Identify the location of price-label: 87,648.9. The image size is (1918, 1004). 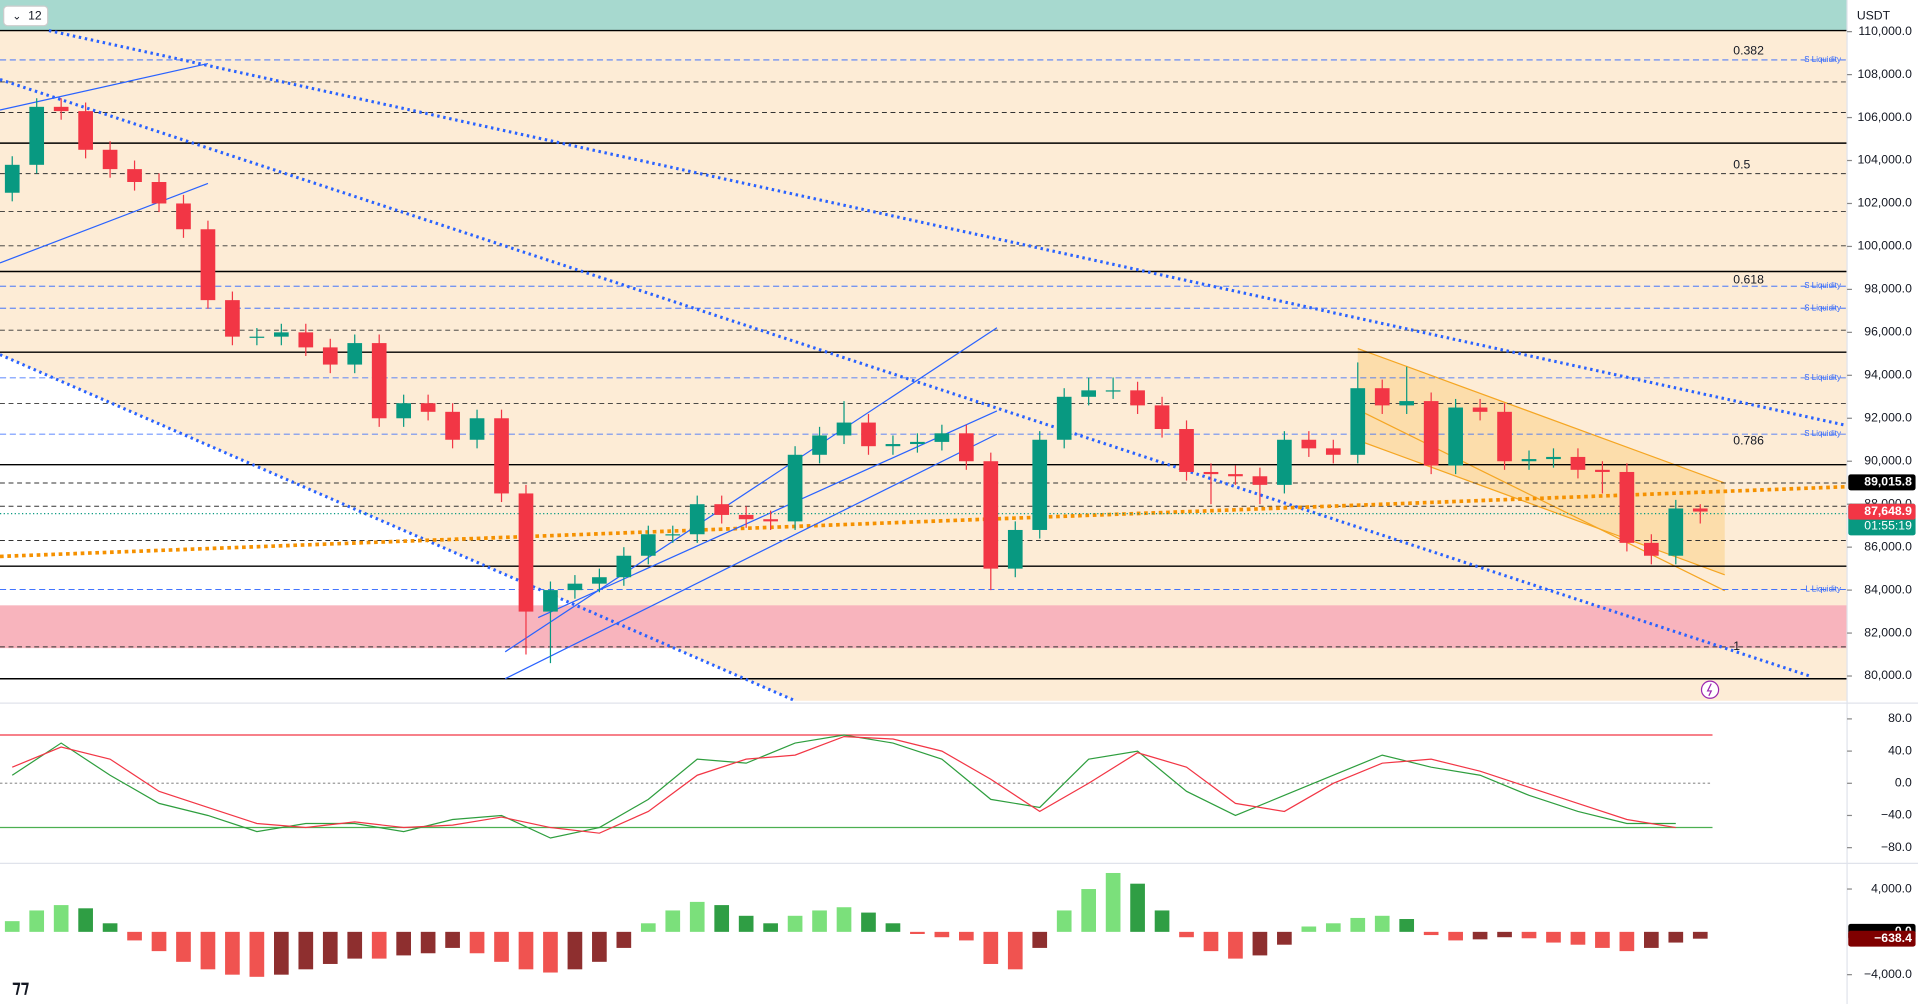
(1888, 511).